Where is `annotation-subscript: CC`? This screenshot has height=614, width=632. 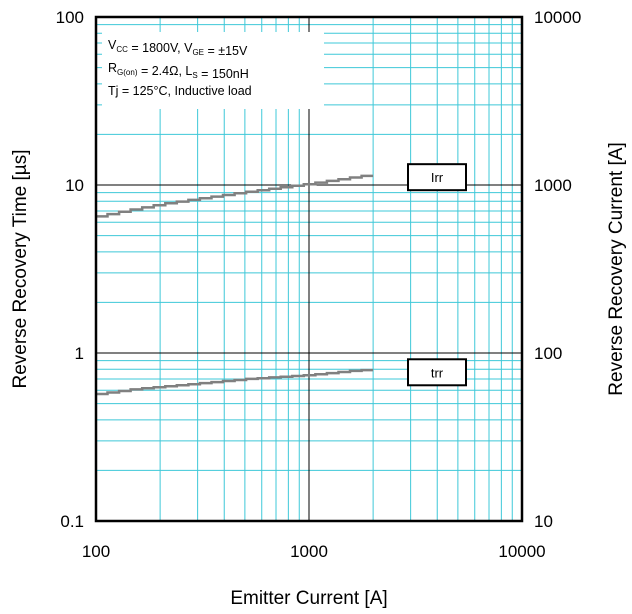
annotation-subscript: CC is located at coordinates (122, 49).